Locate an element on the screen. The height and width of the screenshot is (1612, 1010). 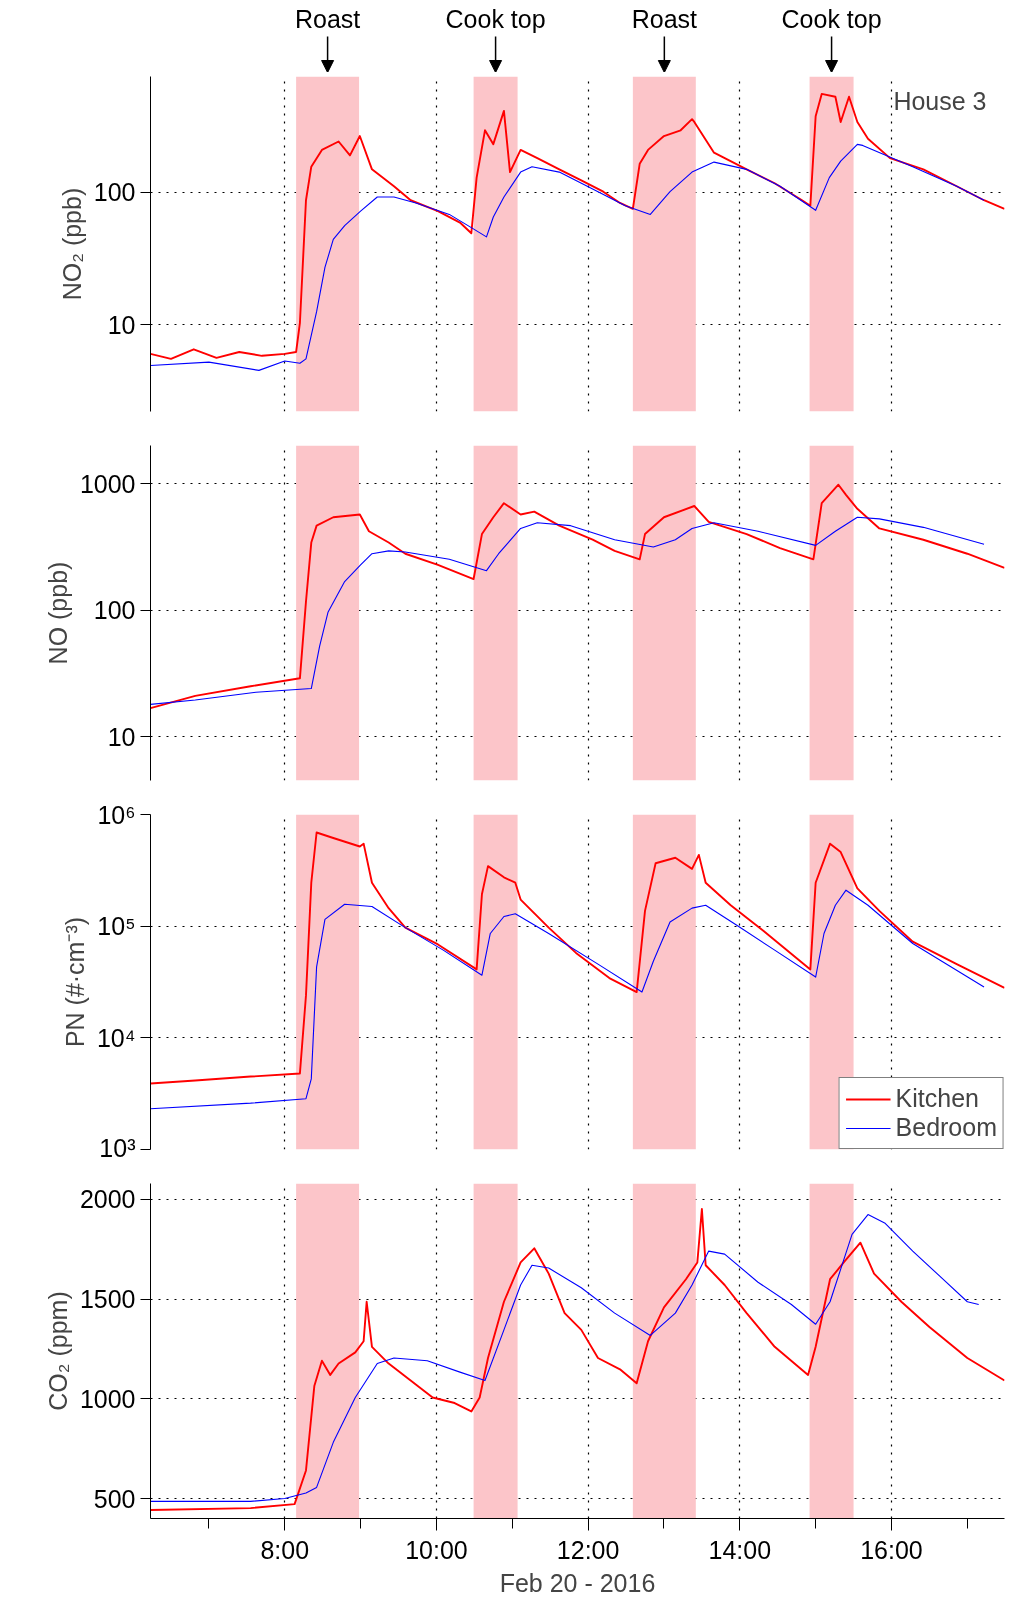
x-tick-label: 10:00 is located at coordinates (436, 1549).